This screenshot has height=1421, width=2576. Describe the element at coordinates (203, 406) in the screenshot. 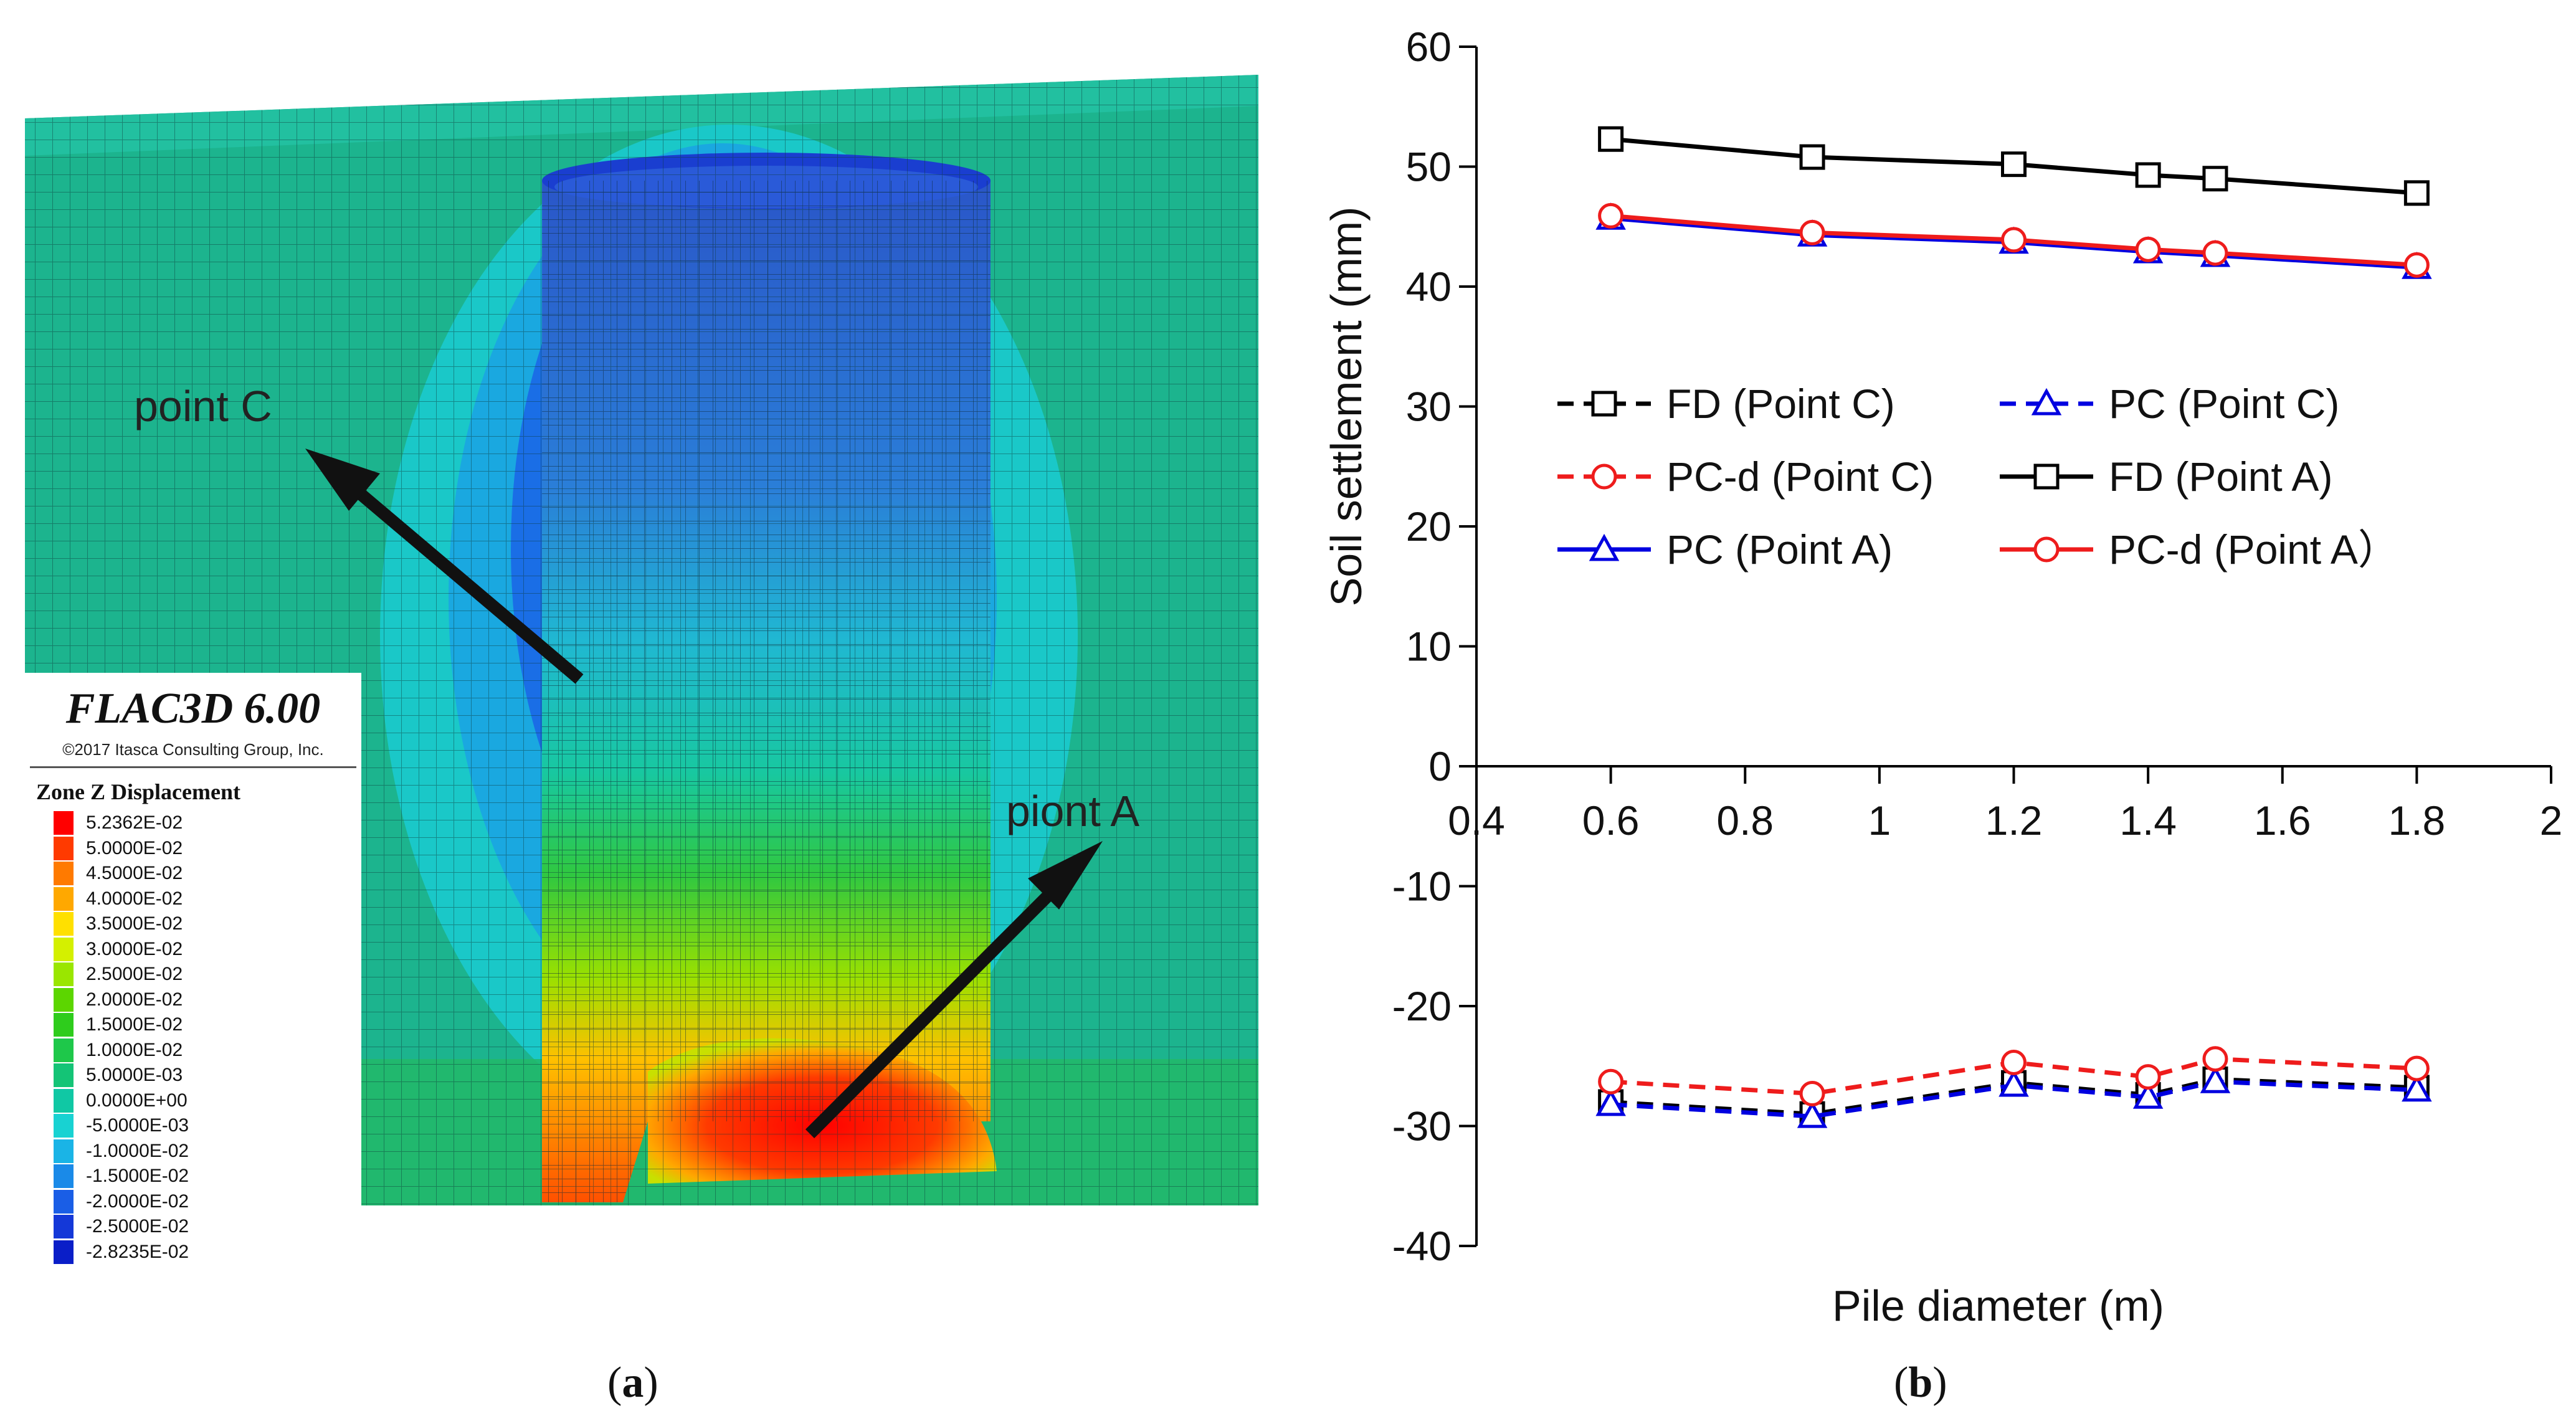

I see `point-c-annotation: point C` at that location.